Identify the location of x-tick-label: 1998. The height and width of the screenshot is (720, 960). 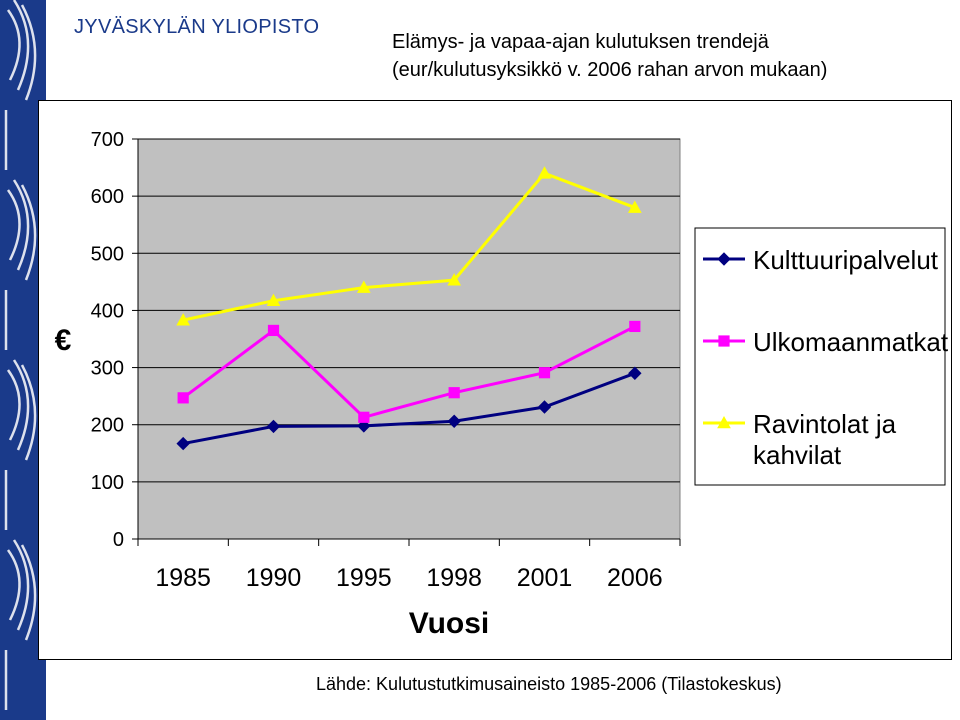
(454, 578).